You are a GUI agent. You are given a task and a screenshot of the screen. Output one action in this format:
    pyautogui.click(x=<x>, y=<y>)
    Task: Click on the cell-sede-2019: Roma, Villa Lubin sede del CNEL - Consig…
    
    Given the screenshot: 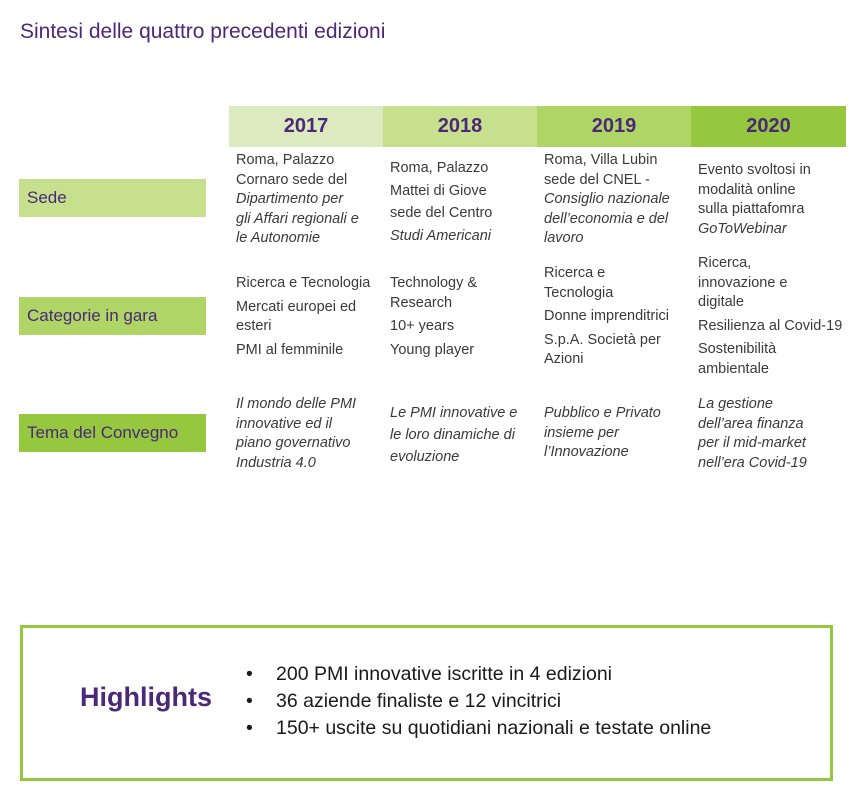 What is the action you would take?
    pyautogui.click(x=607, y=200)
    